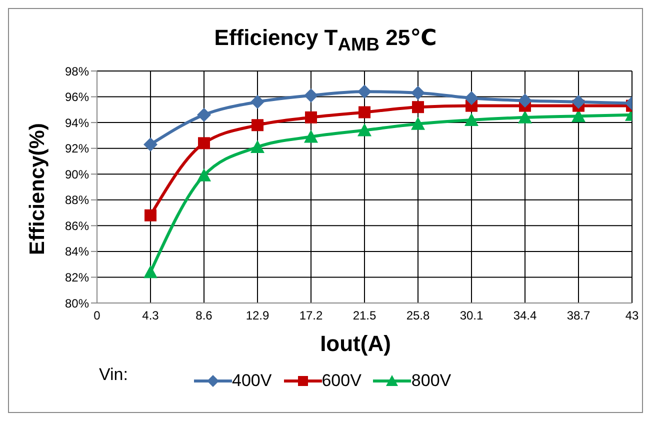 The width and height of the screenshot is (651, 421). I want to click on x-tick-label: 38.7, so click(578, 315).